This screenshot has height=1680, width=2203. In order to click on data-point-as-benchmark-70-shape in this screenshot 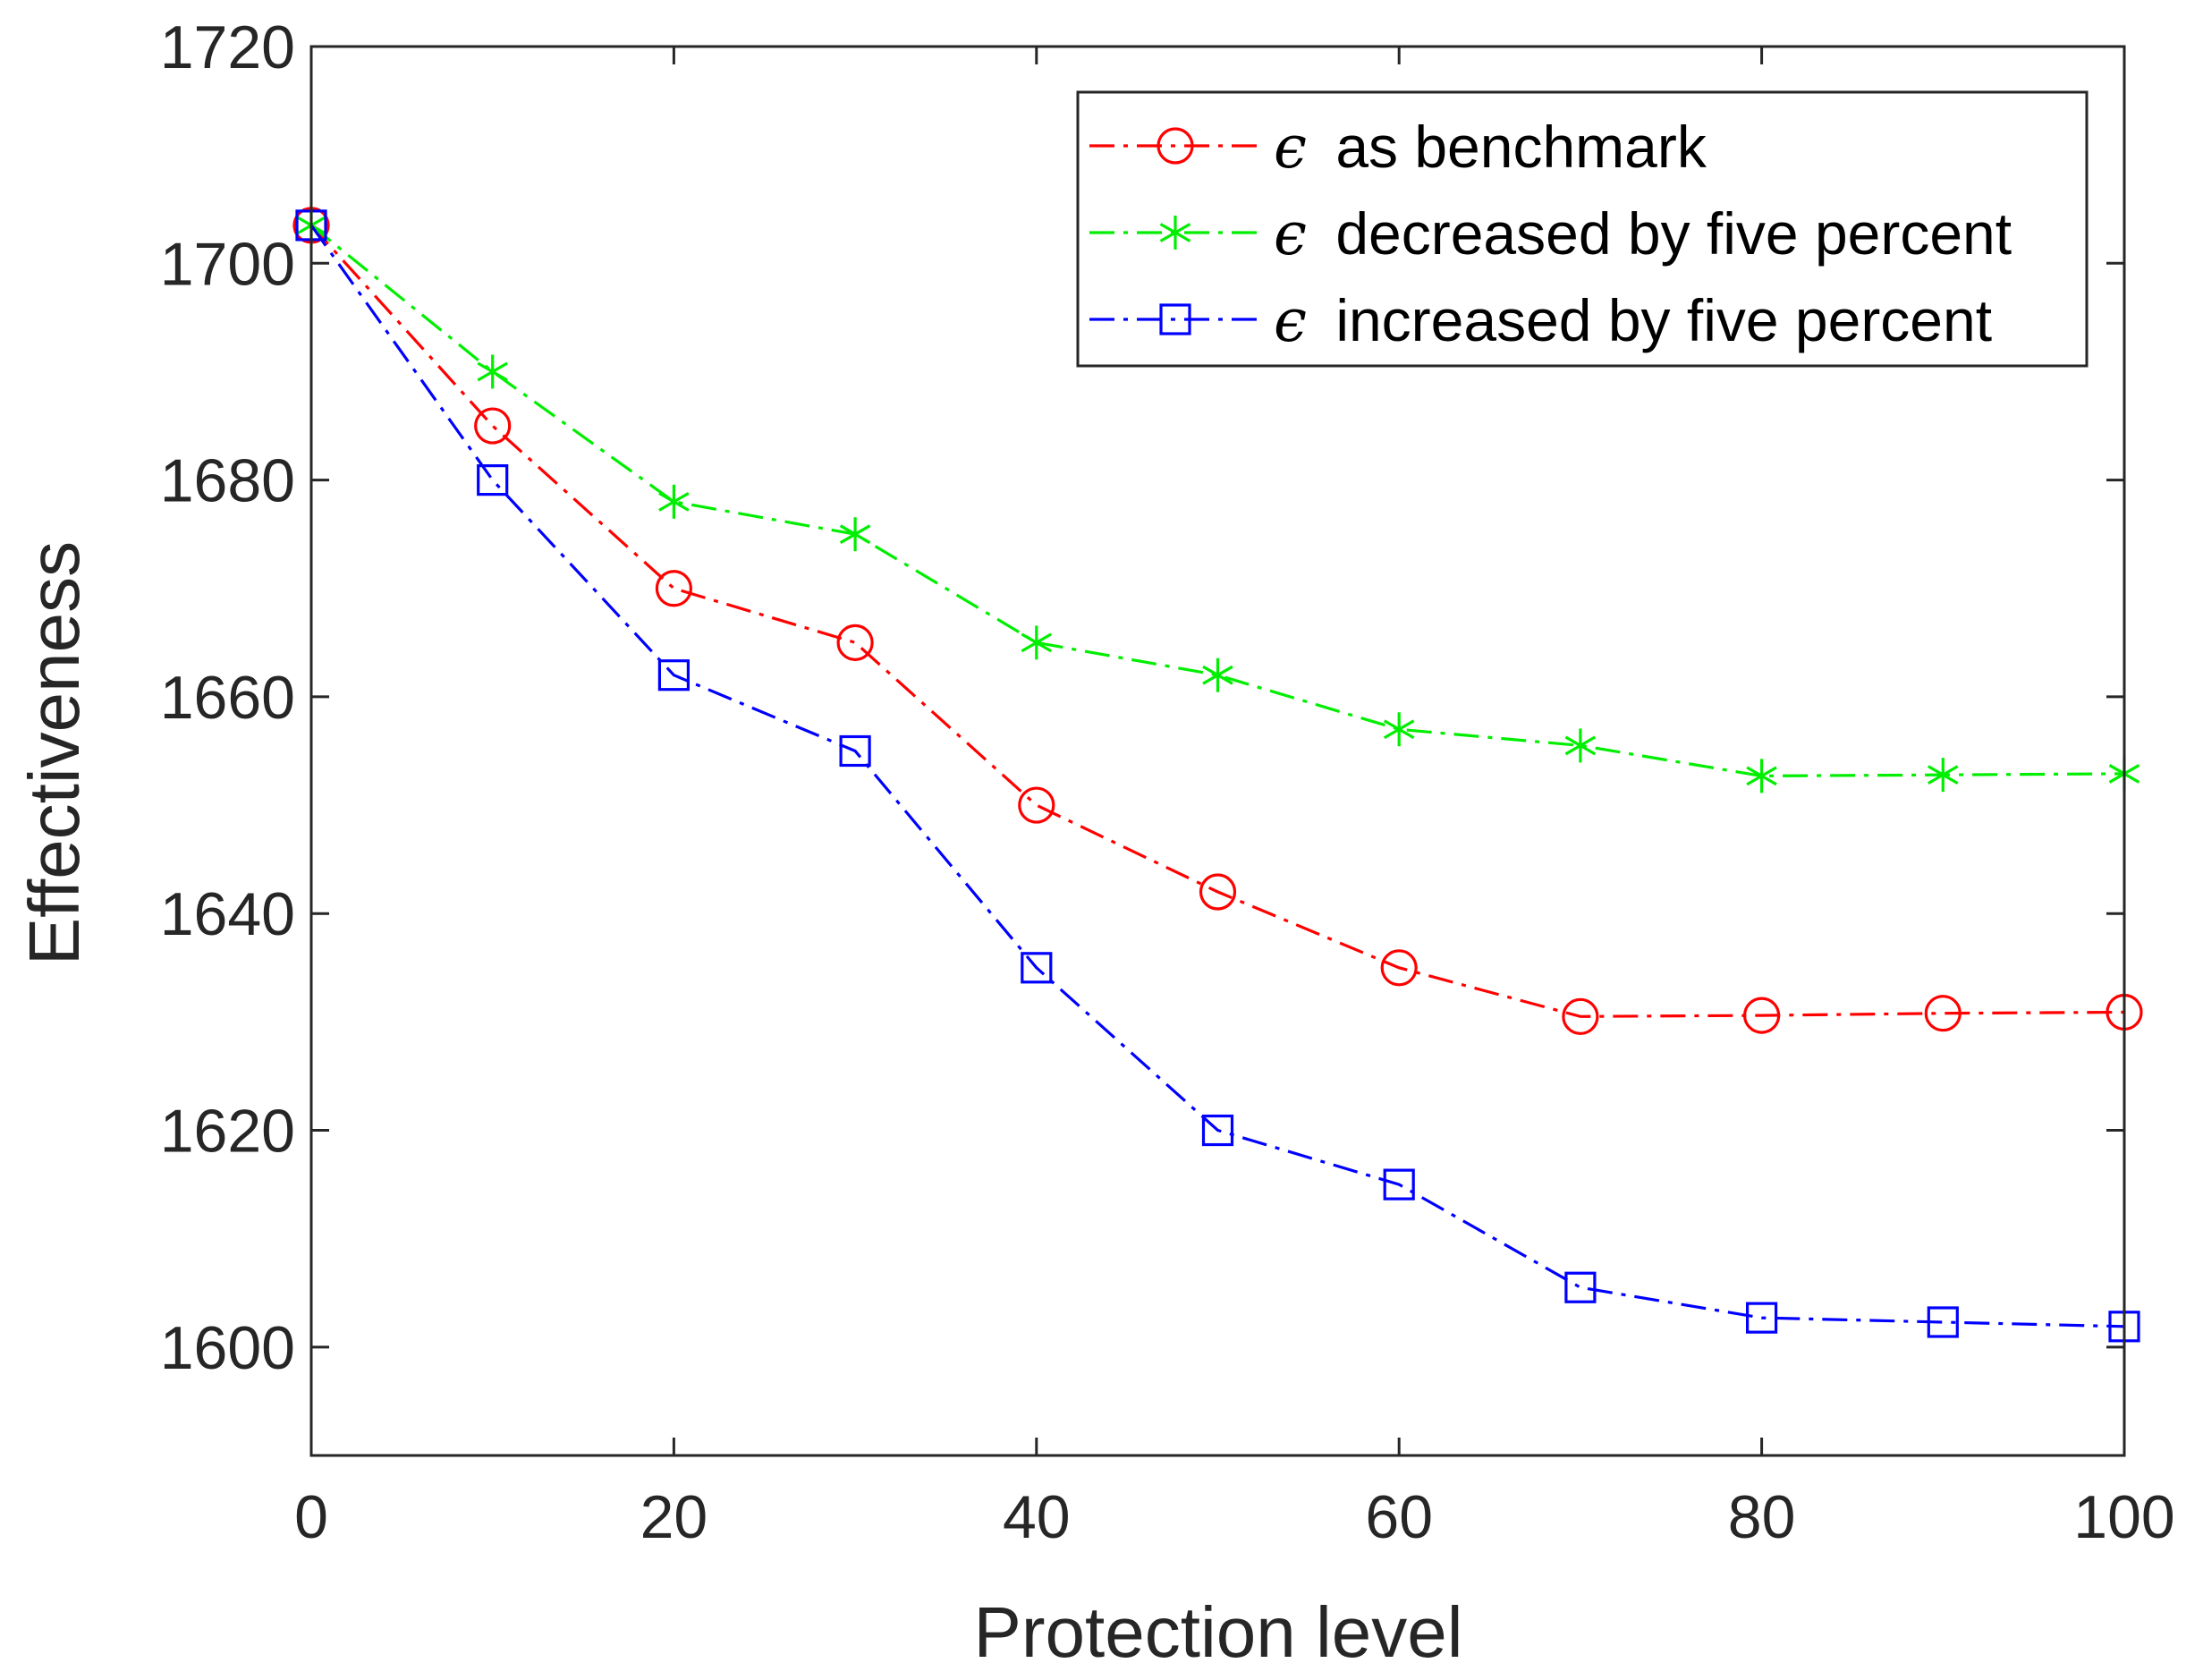, I will do `click(1580, 1016)`.